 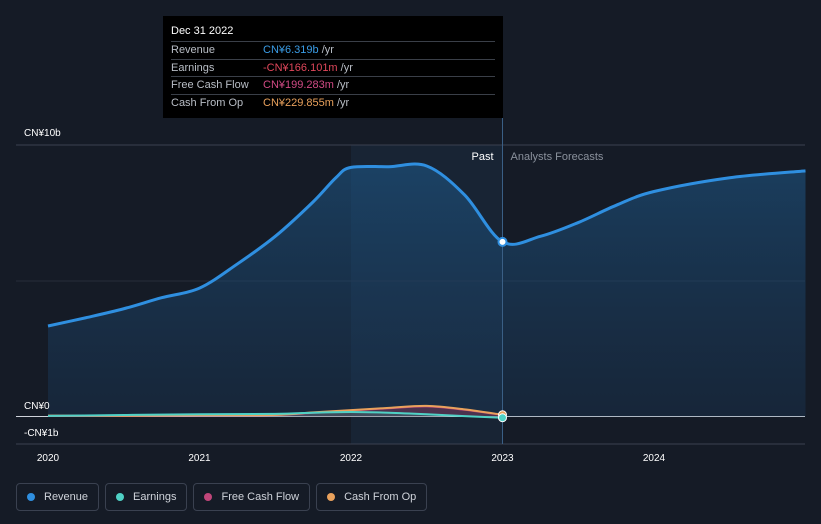 What do you see at coordinates (306, 102) in the screenshot?
I see `tooltip-value: CN¥229.855m /yr` at bounding box center [306, 102].